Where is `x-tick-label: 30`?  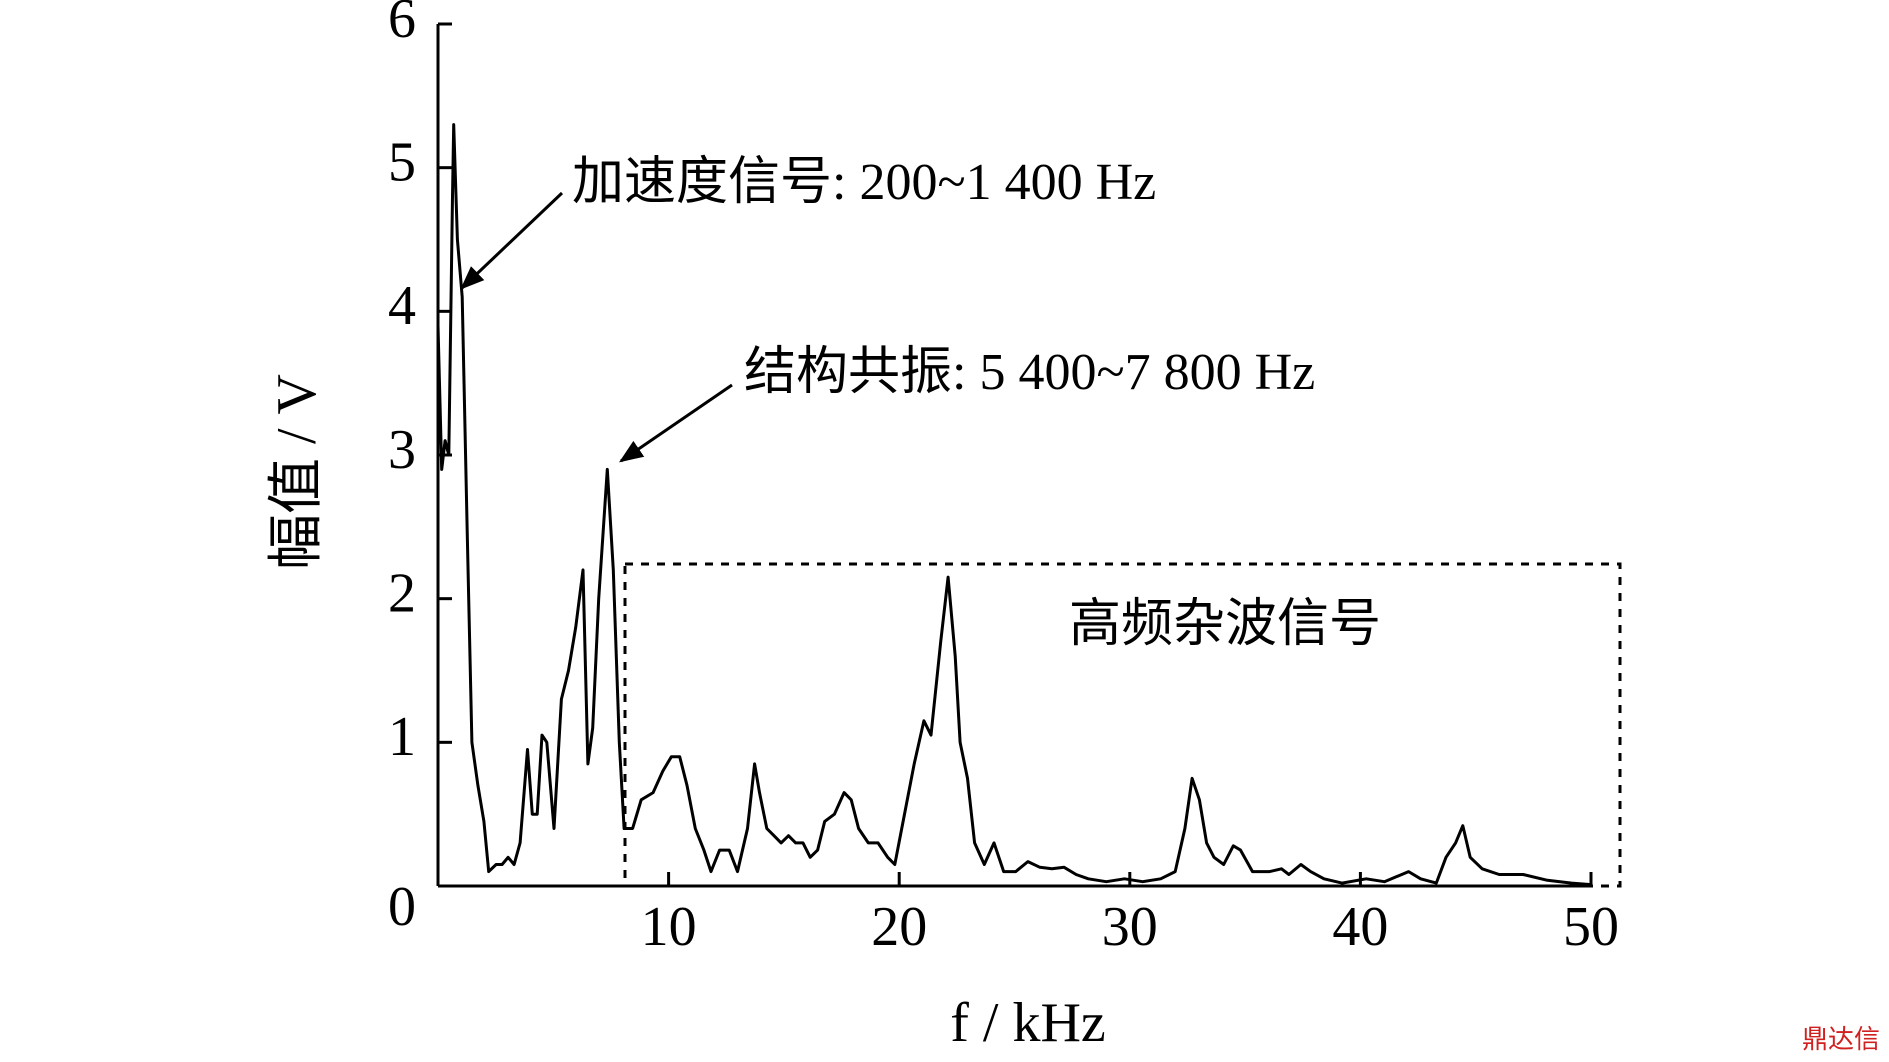 x-tick-label: 30 is located at coordinates (1130, 927).